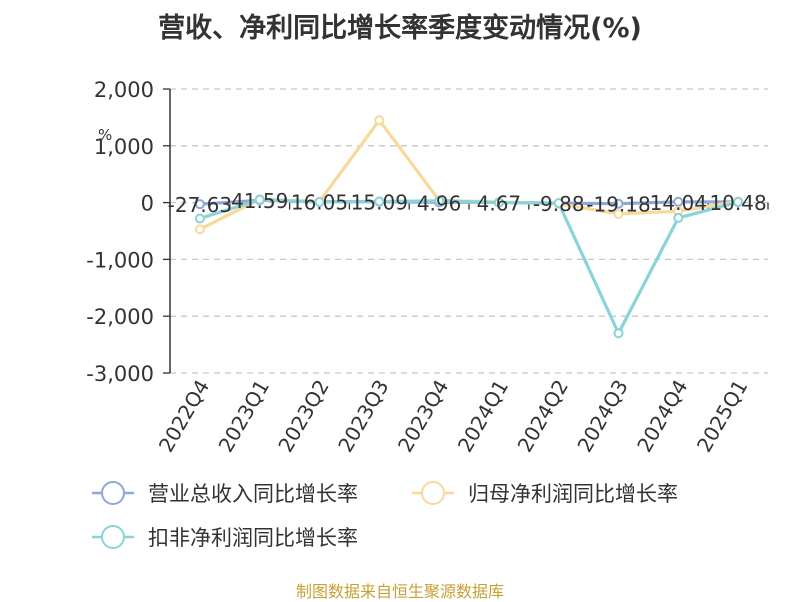 Image resolution: width=800 pixels, height=602 pixels. Describe the element at coordinates (120, 317) in the screenshot. I see `y-tick-label: -2,000` at that location.